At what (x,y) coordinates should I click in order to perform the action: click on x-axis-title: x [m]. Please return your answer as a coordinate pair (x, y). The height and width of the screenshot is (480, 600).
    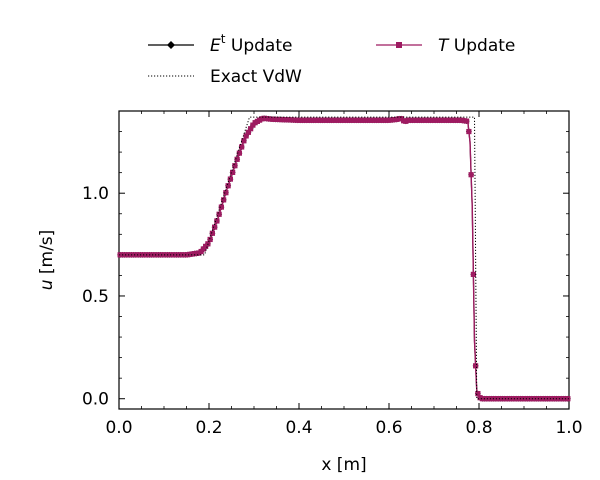
    Looking at the image, I should click on (343, 465).